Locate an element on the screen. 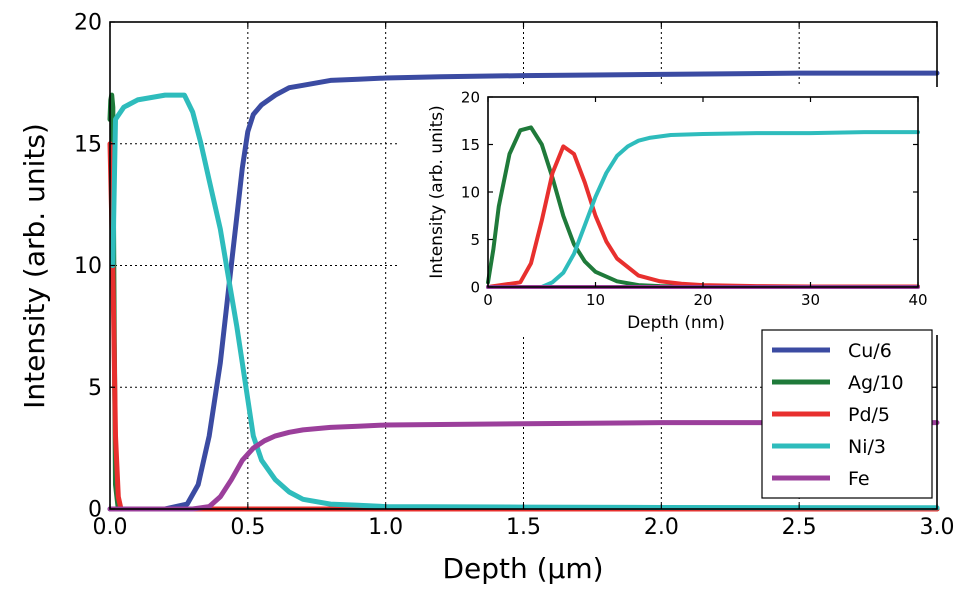 This screenshot has height=595, width=975. inset-x-tick-label: 0 is located at coordinates (488, 300).